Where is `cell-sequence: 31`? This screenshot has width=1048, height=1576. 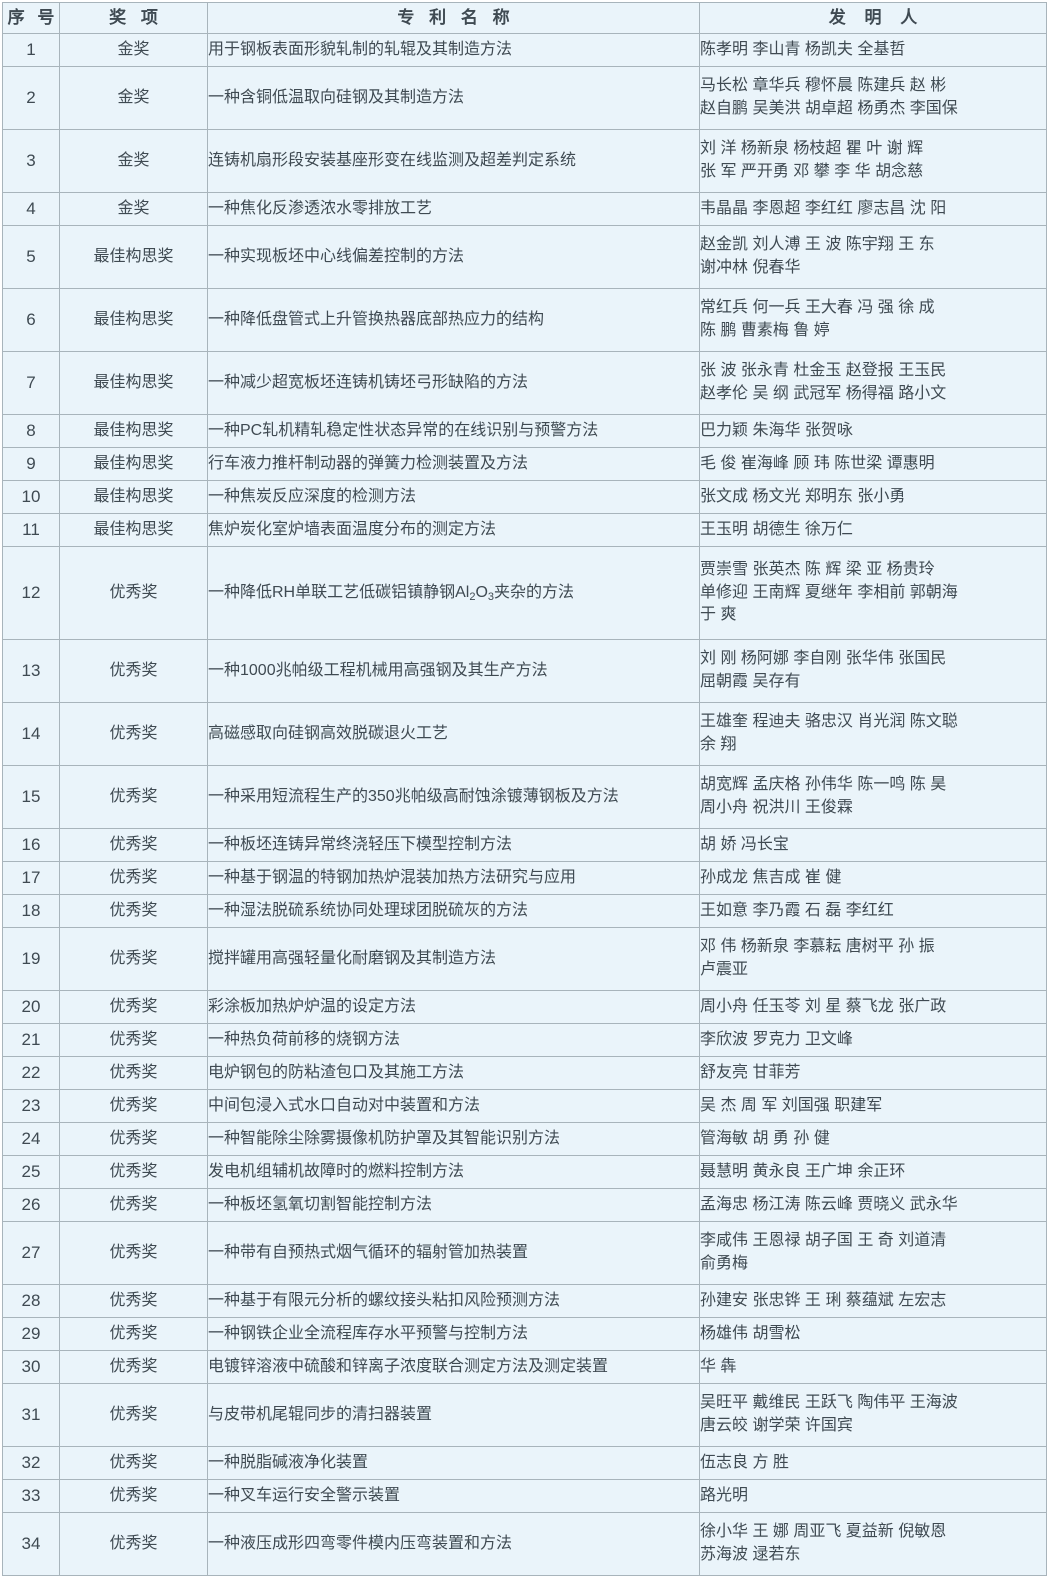 cell-sequence: 31 is located at coordinates (31, 1415).